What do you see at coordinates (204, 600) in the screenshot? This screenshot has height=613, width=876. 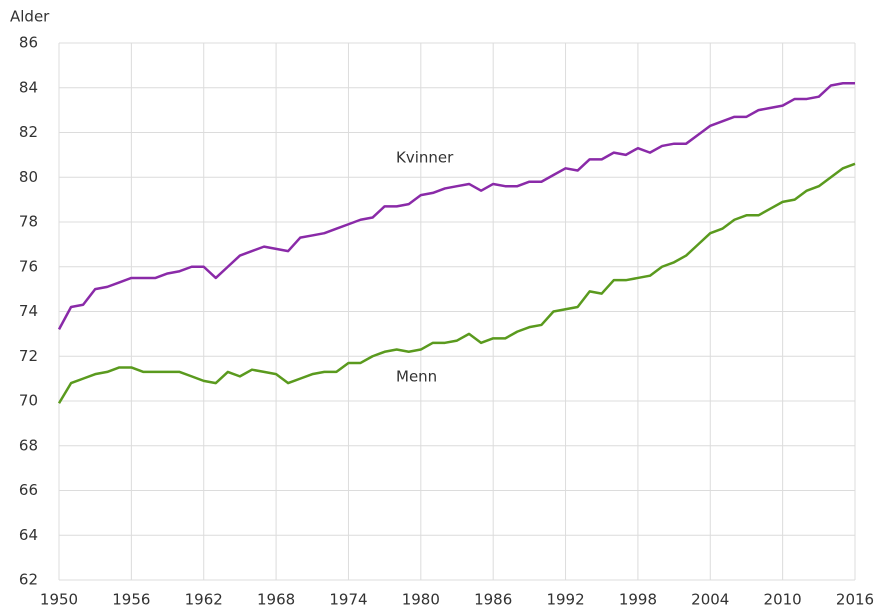 I see `x-tick-label: 1962` at bounding box center [204, 600].